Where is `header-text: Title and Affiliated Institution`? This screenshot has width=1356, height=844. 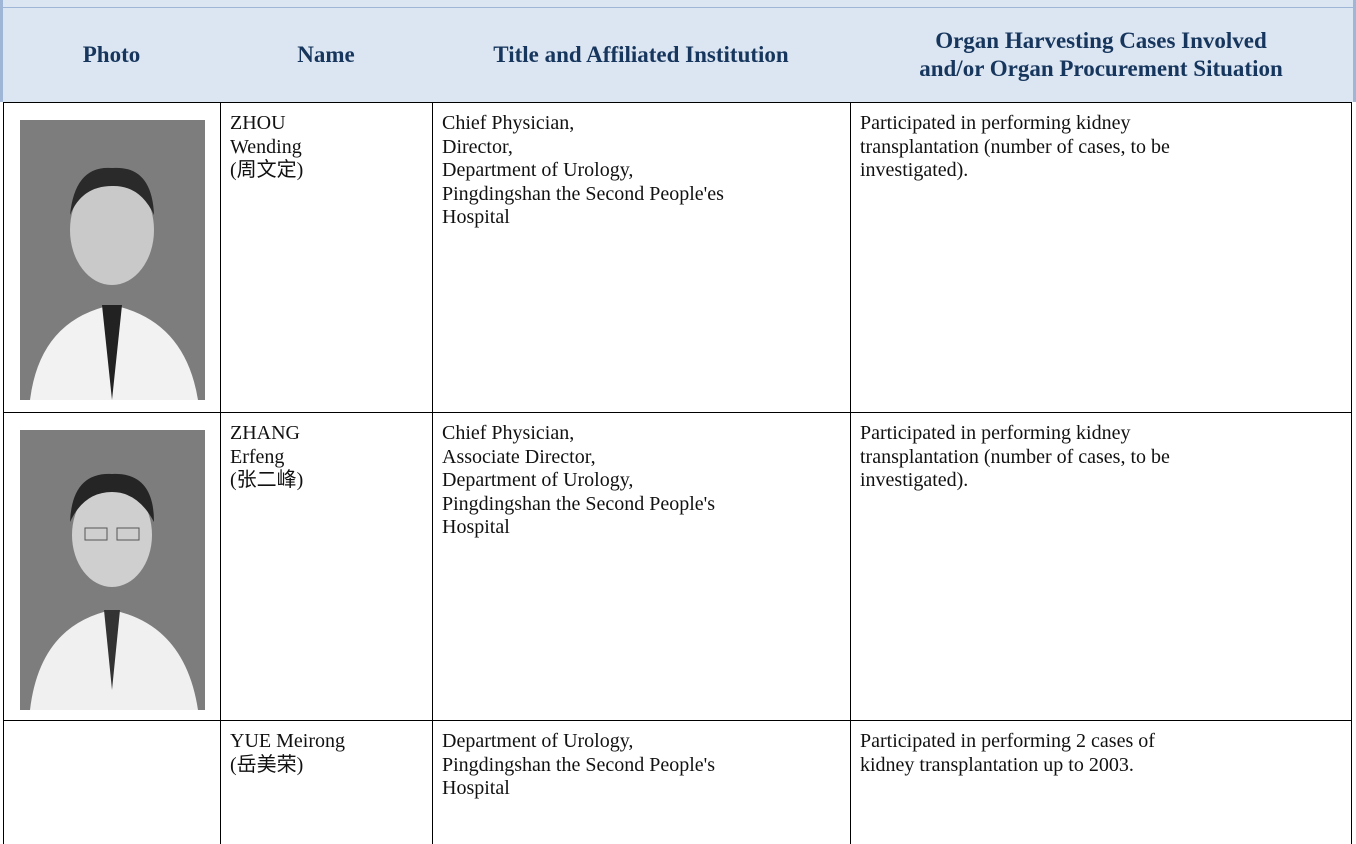
header-text: Title and Affiliated Institution is located at coordinates (641, 54).